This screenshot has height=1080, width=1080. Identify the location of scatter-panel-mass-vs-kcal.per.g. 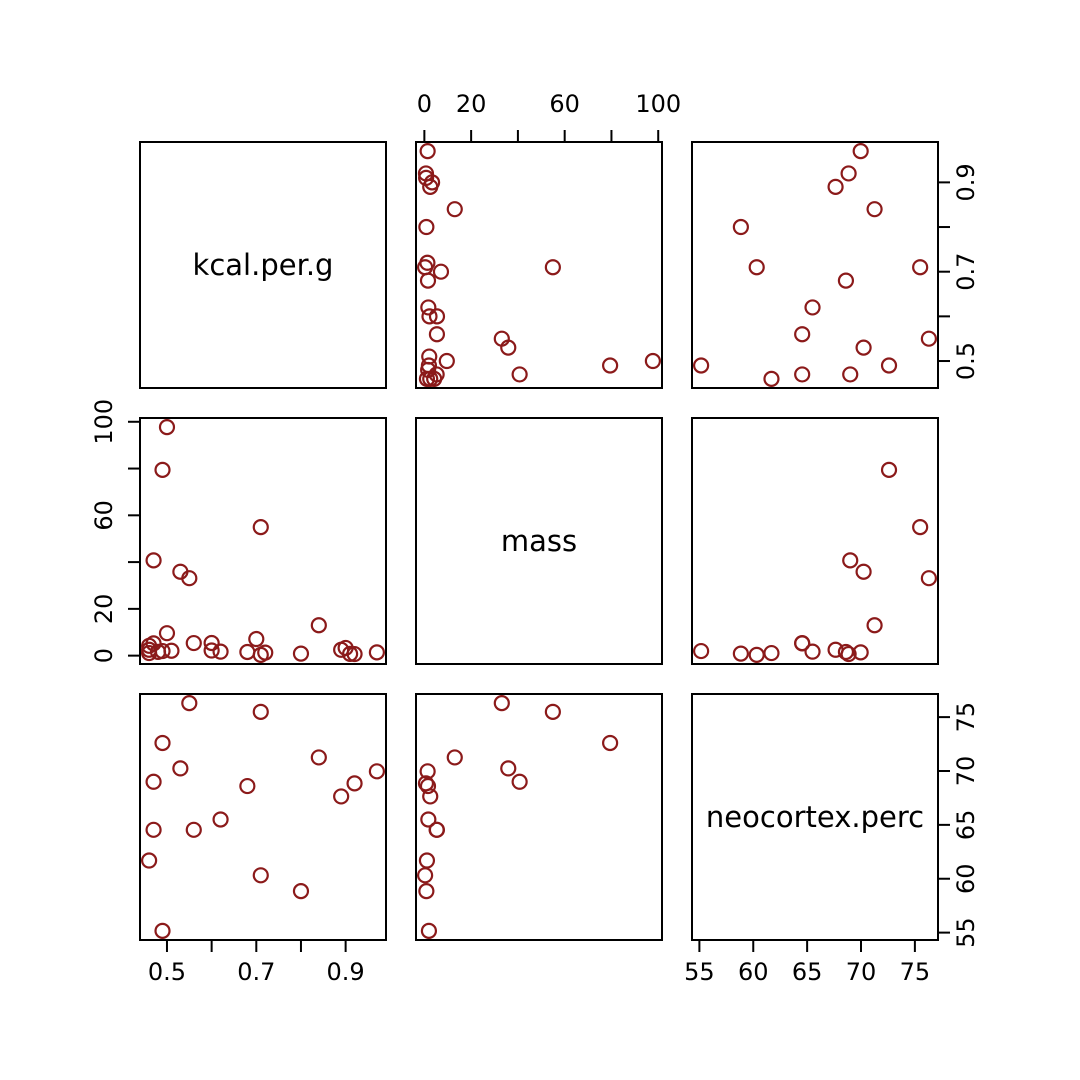
(263, 541).